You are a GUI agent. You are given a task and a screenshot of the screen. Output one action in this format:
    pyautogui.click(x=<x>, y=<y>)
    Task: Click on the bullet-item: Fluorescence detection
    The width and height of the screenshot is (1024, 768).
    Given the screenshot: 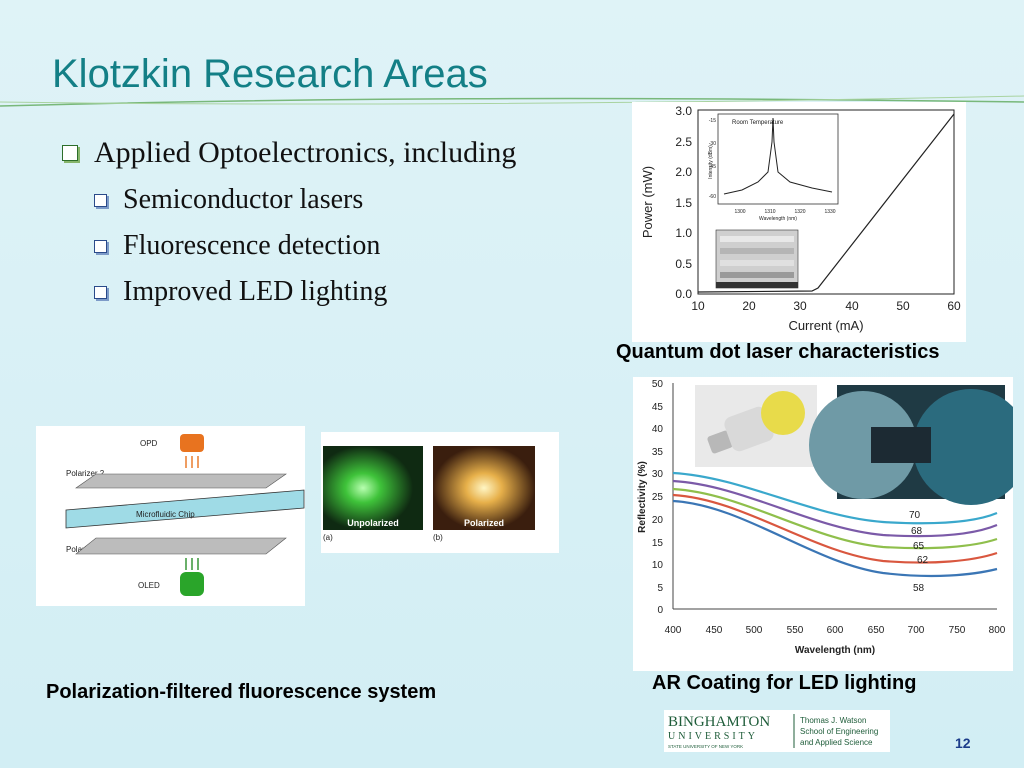 What is the action you would take?
    pyautogui.click(x=305, y=246)
    